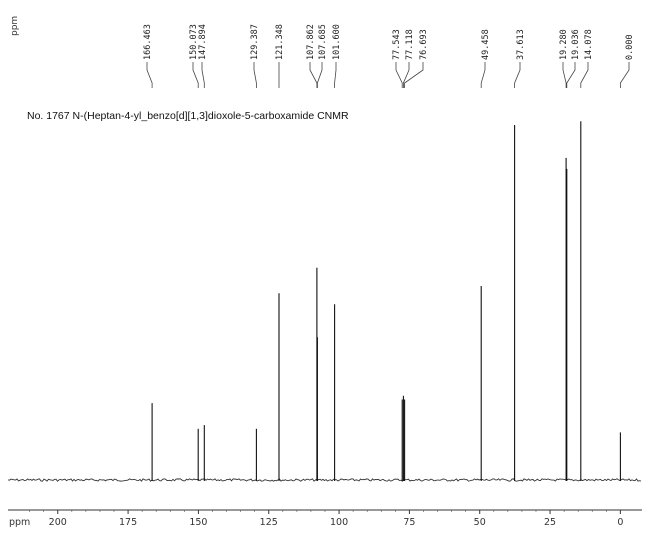 The image size is (650, 537). What do you see at coordinates (410, 44) in the screenshot?
I see `peak-label-9: 77.118` at bounding box center [410, 44].